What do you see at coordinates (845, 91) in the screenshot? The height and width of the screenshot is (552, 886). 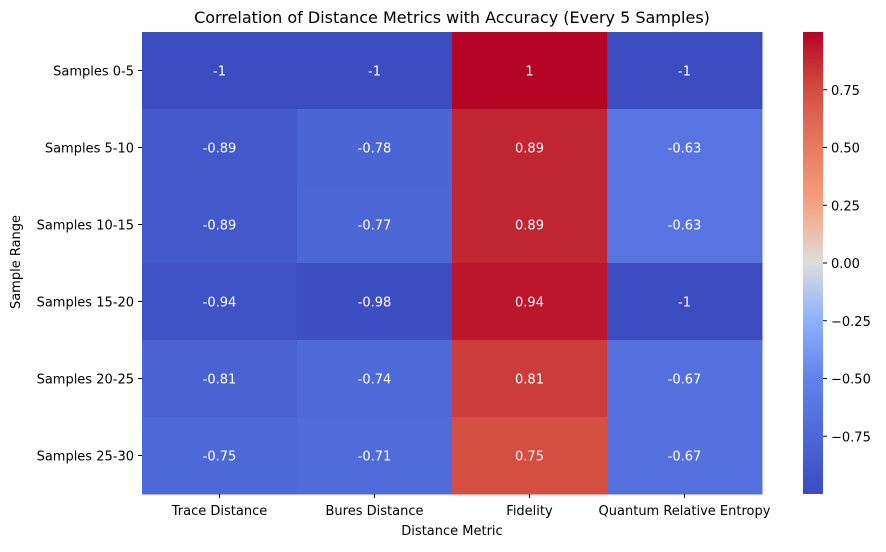 I see `colorbar-tick-label: 0.75` at bounding box center [845, 91].